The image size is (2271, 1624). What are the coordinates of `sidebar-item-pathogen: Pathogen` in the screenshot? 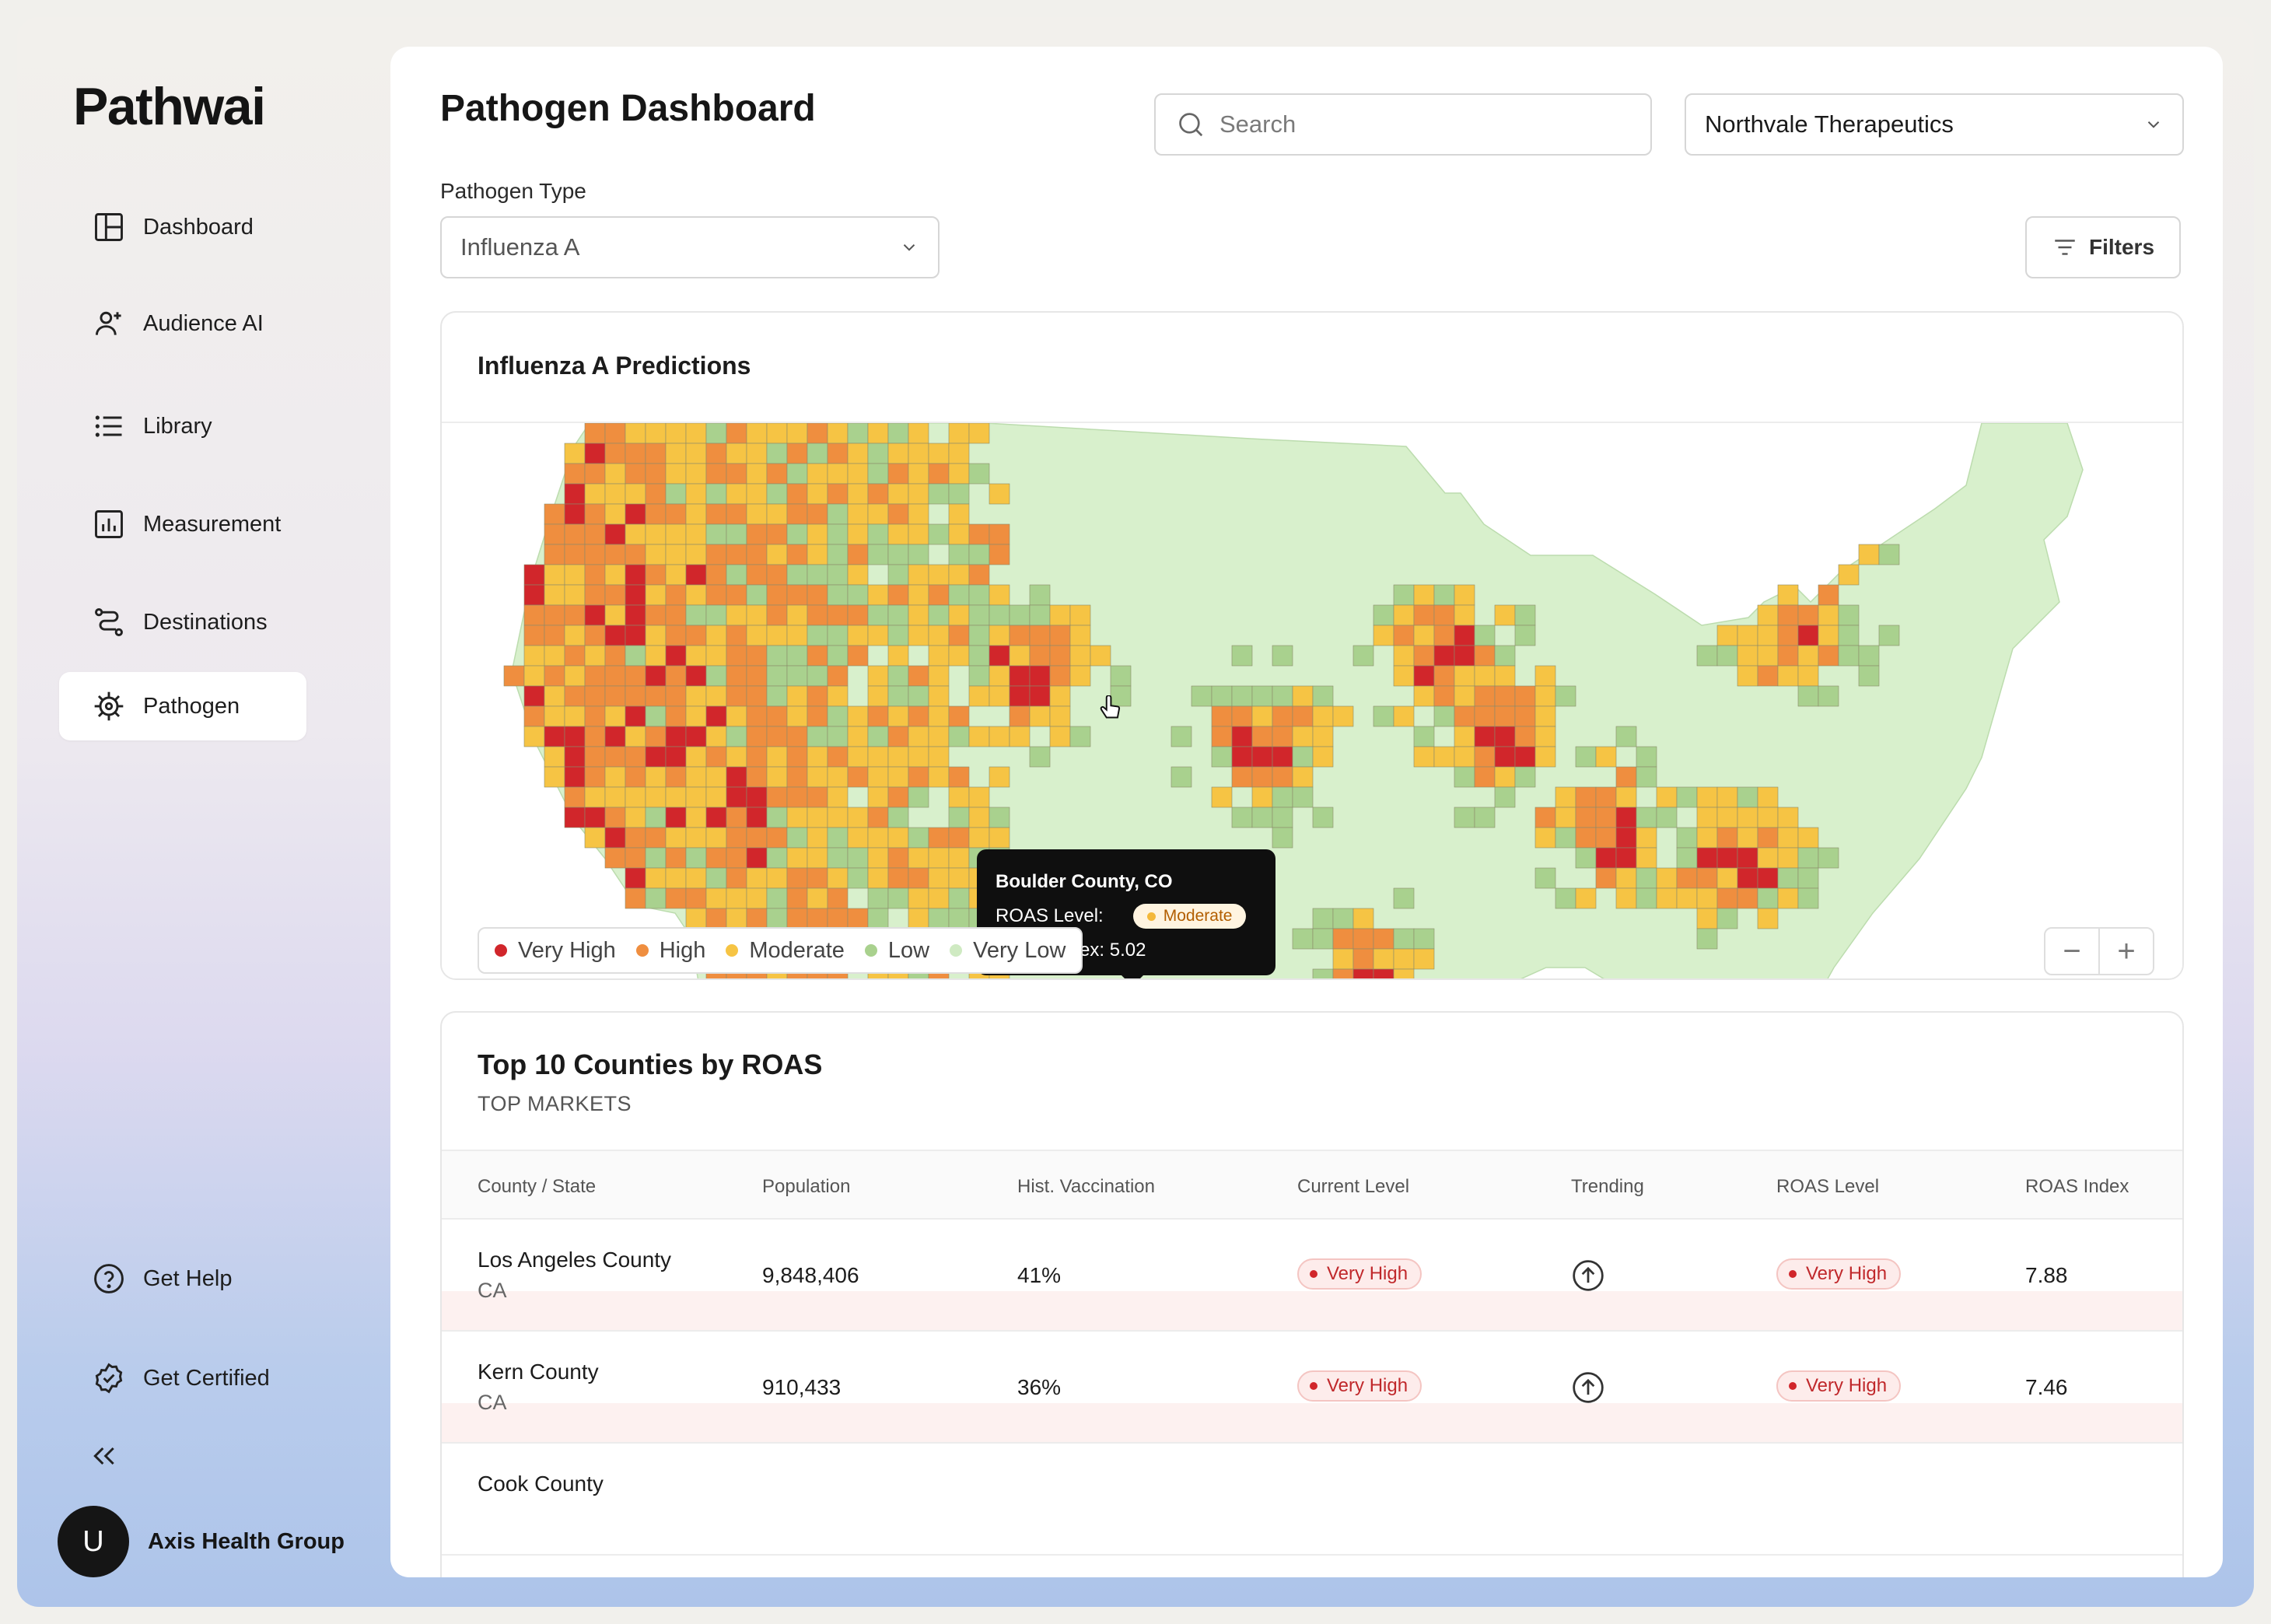 It's located at (182, 706).